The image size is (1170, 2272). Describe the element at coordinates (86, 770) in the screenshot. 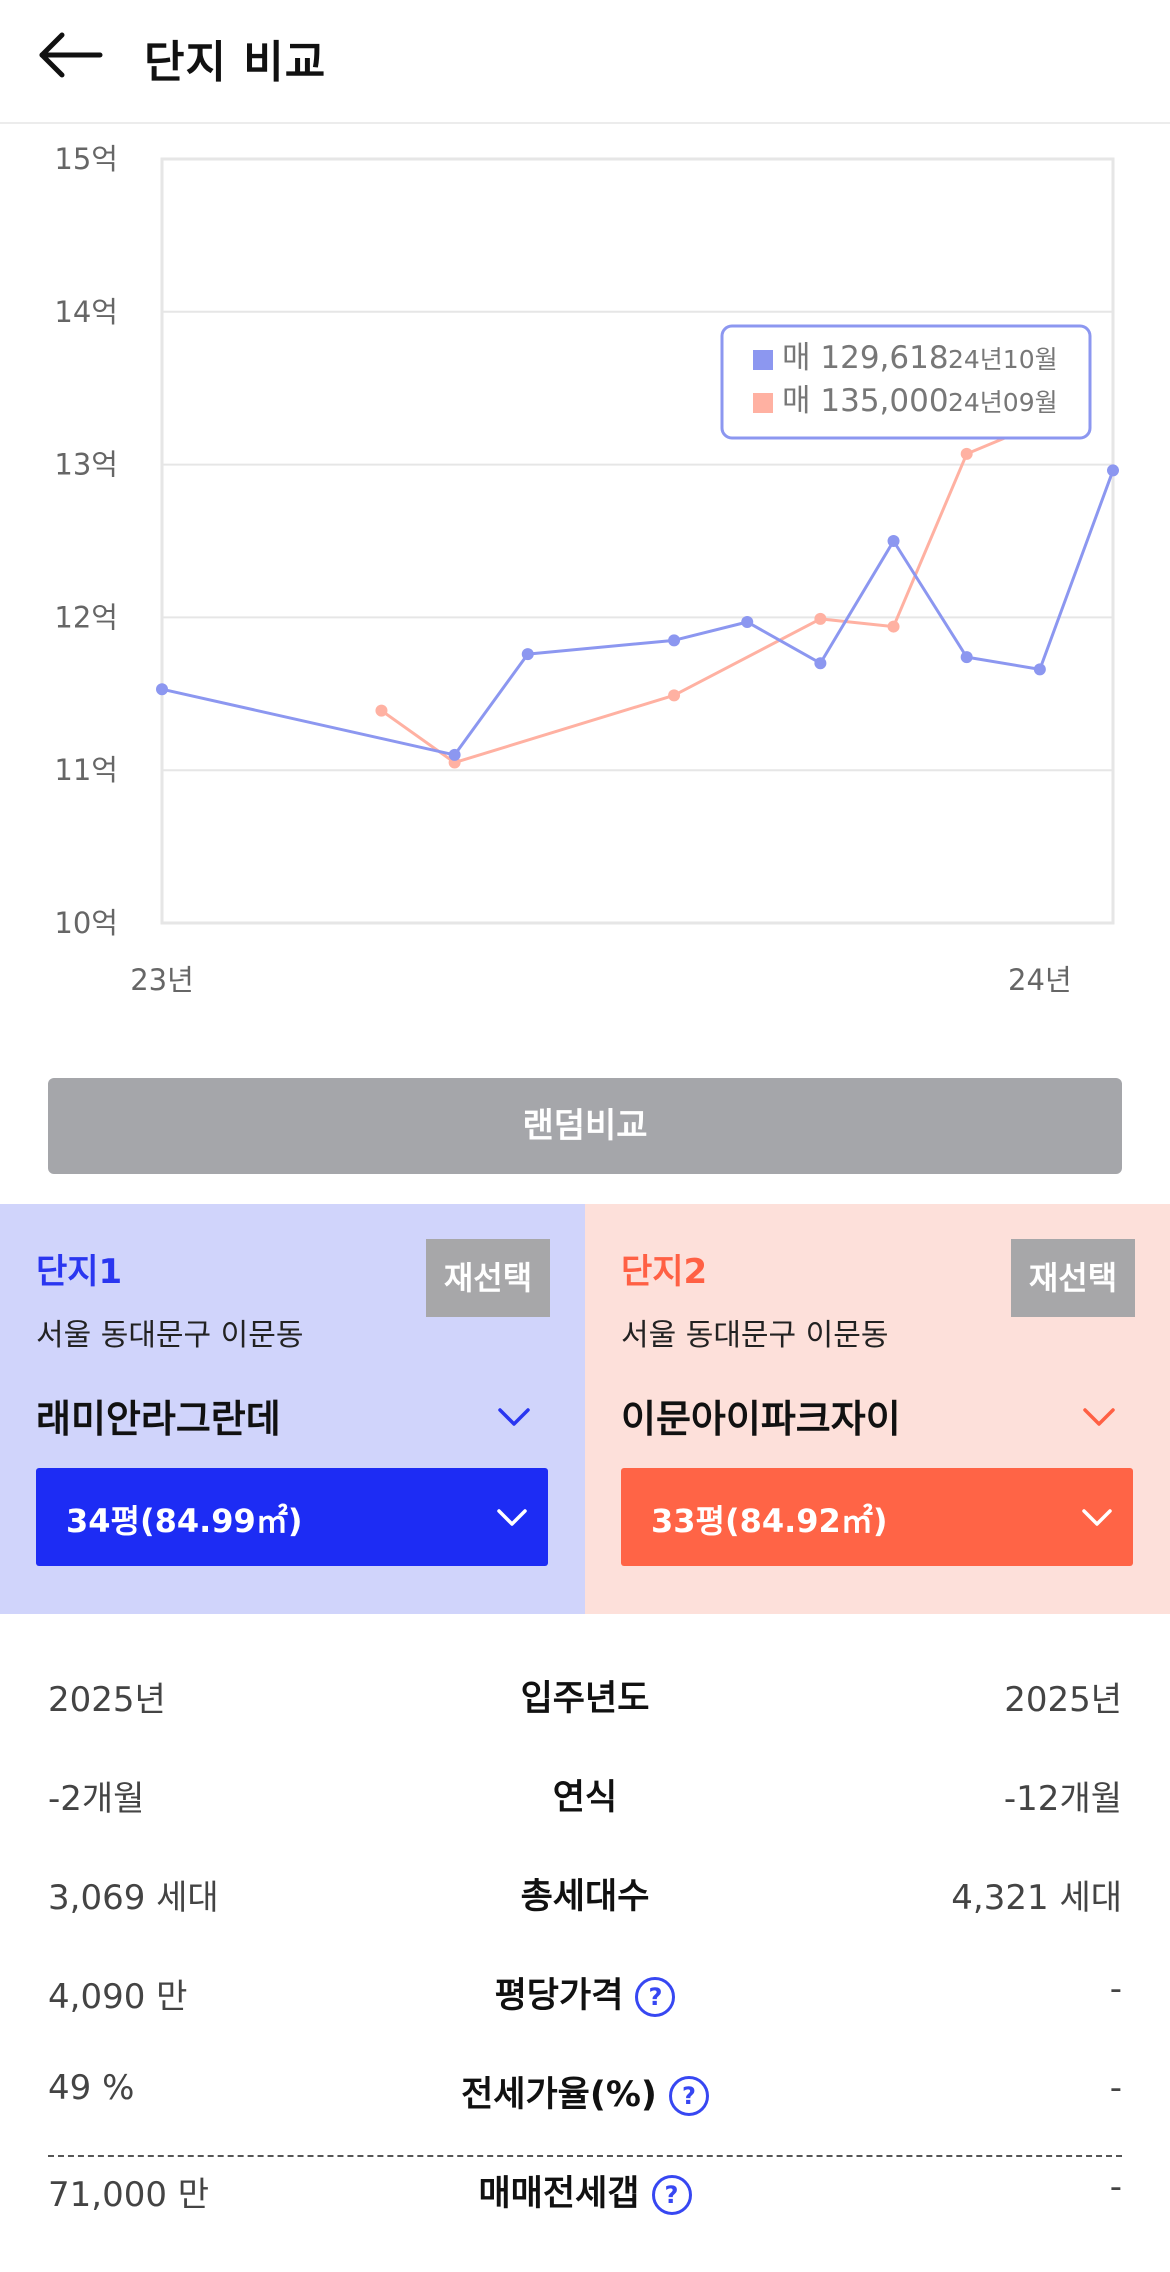

I see `y-tick-label: 11억` at that location.